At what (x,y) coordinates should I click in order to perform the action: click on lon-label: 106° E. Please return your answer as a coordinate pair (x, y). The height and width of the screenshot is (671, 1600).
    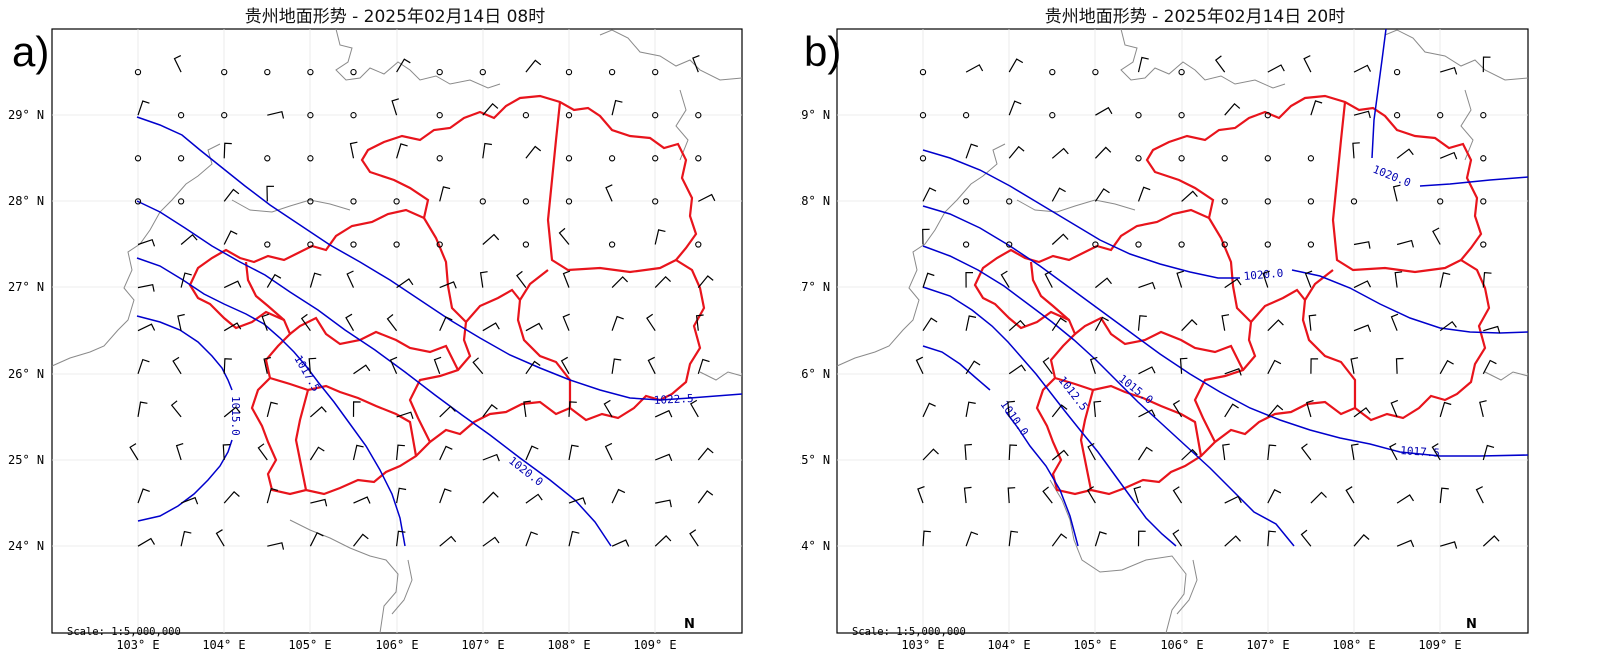
    Looking at the image, I should click on (396, 645).